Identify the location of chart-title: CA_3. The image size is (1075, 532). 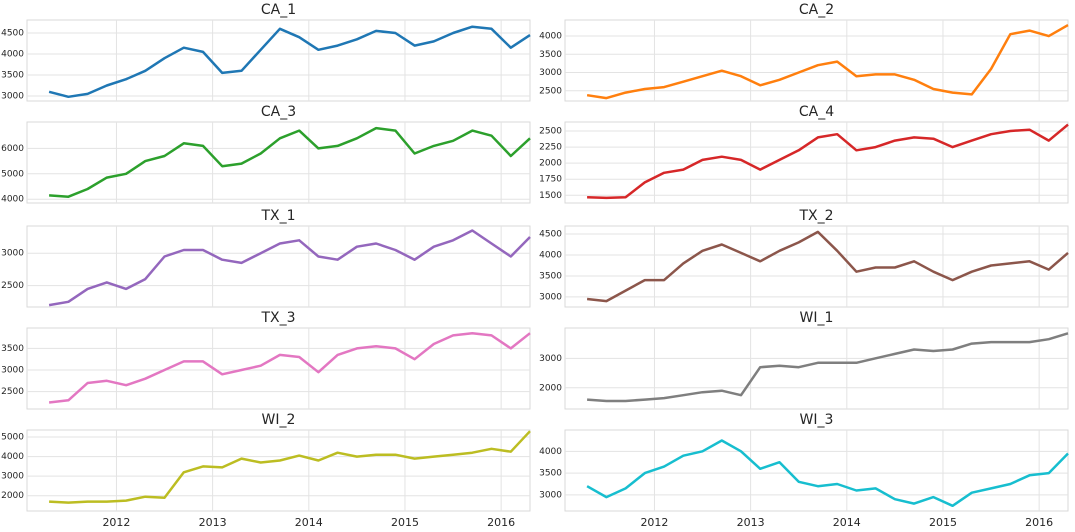
(278, 112).